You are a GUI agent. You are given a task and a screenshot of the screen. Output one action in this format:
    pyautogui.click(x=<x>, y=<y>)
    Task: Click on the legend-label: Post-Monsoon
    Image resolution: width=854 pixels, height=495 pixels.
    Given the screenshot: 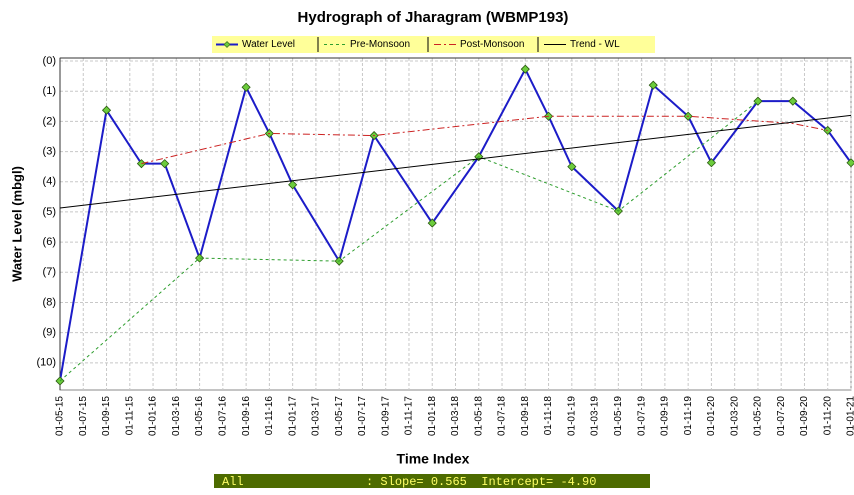 What is the action you would take?
    pyautogui.click(x=492, y=44)
    